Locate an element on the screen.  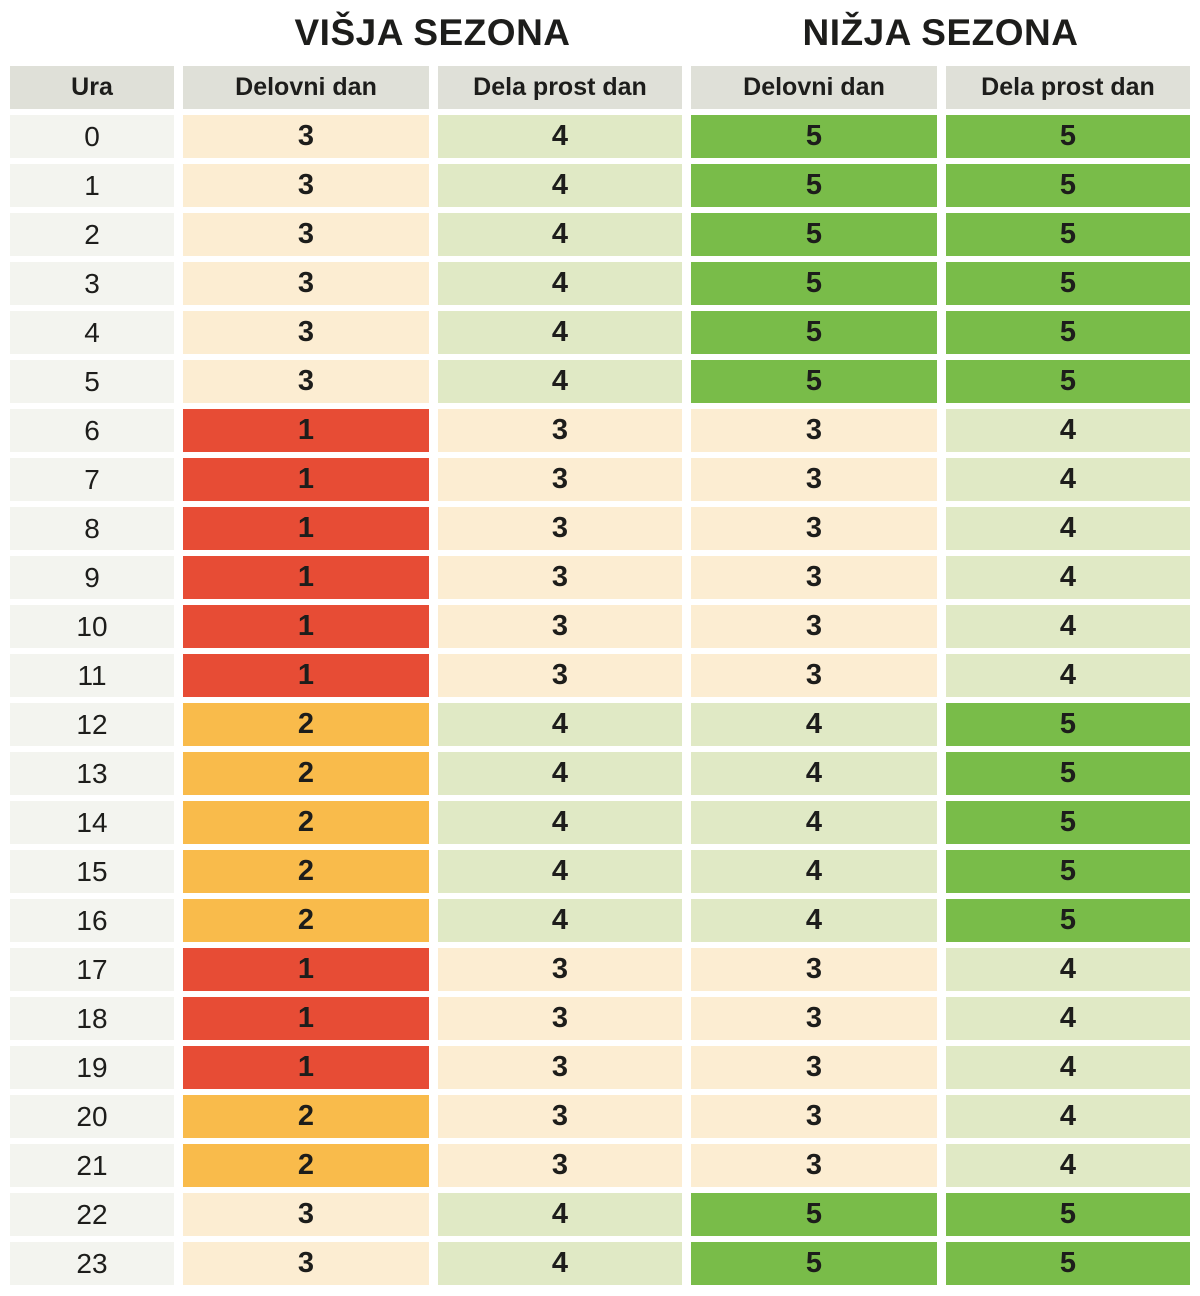
hour-cell: 1 is located at coordinates (92, 185).